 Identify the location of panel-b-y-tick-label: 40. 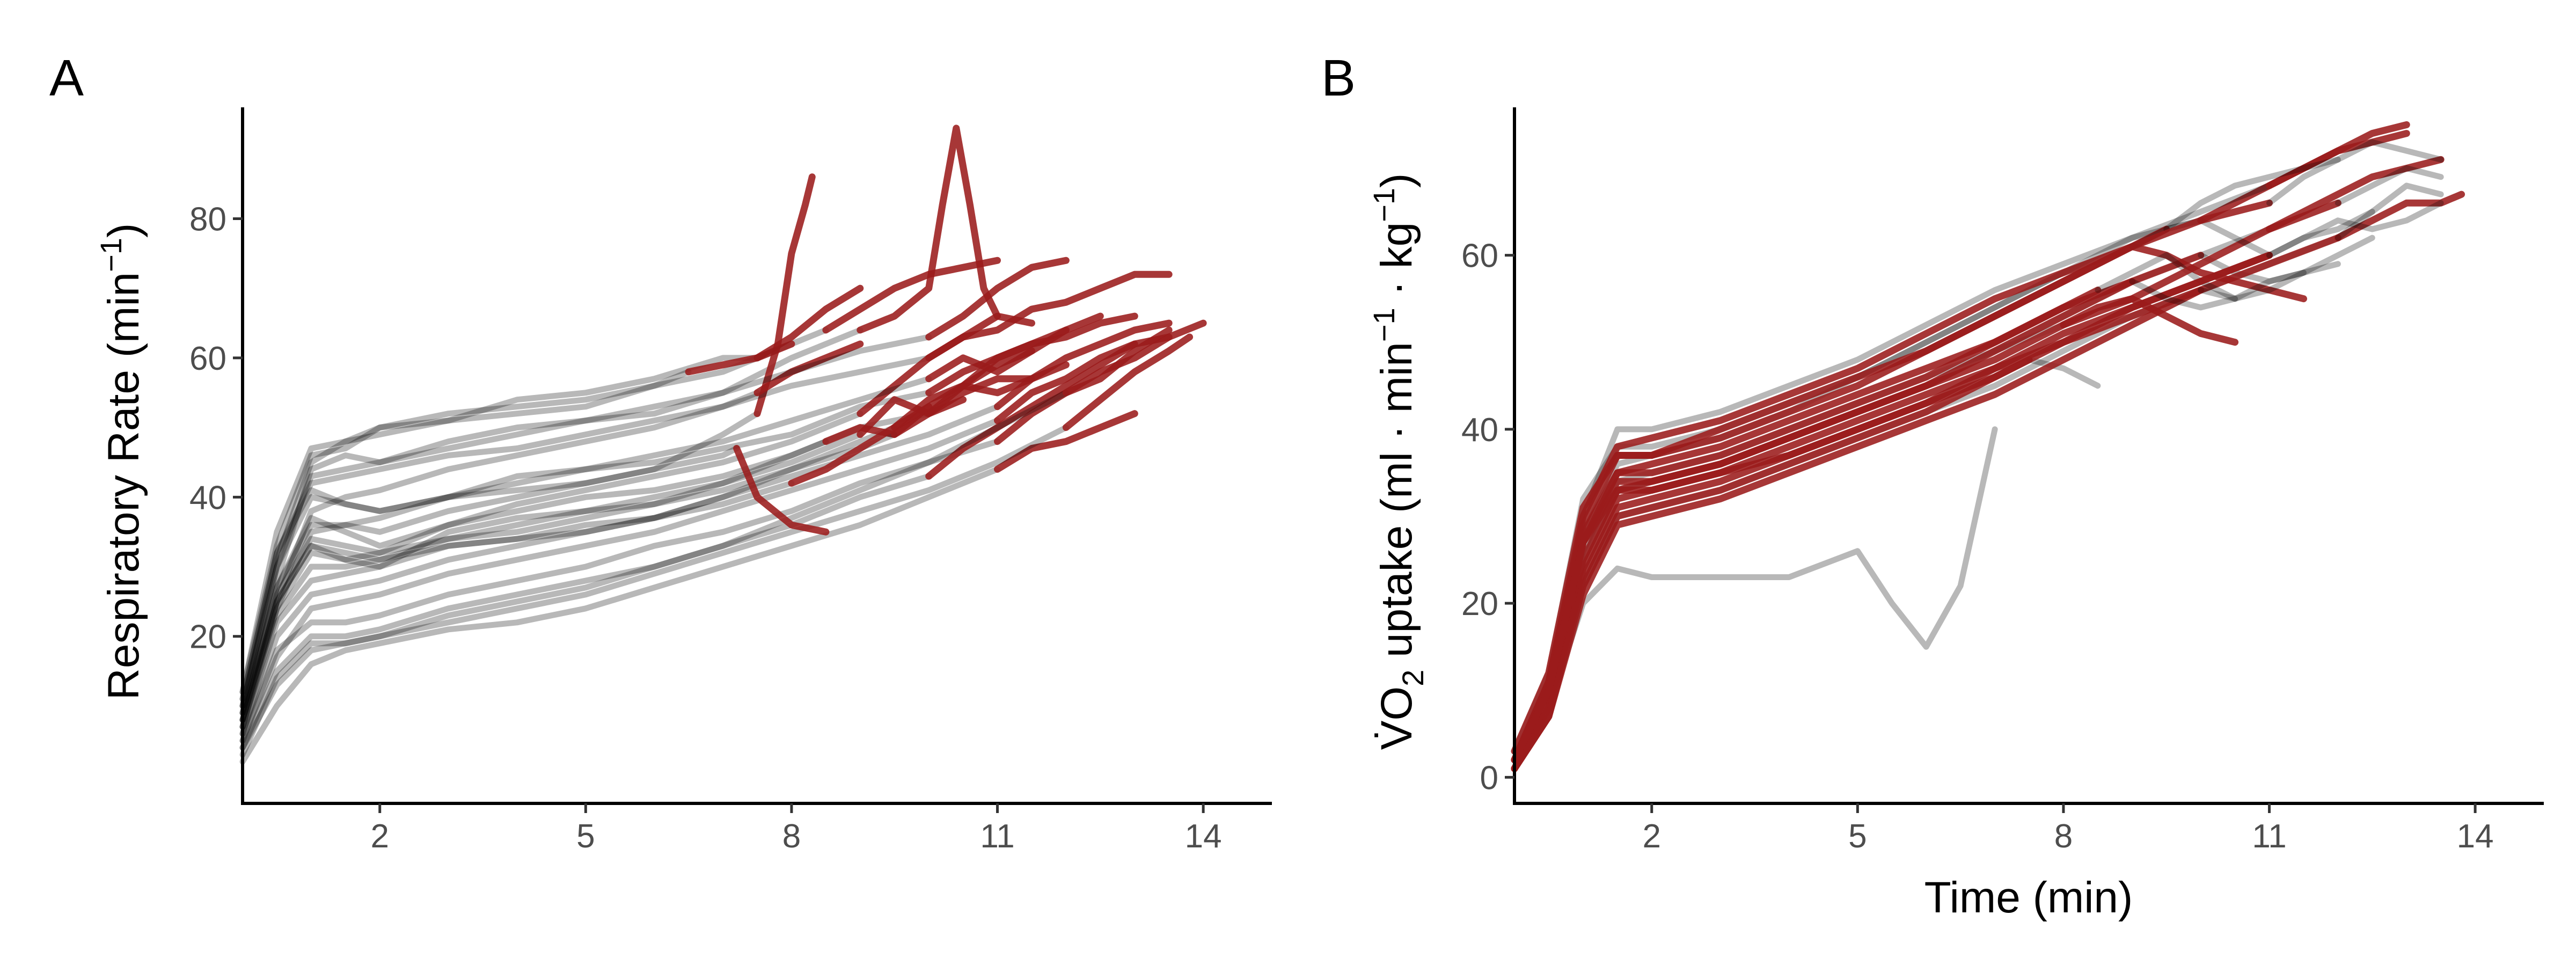
(1479, 430).